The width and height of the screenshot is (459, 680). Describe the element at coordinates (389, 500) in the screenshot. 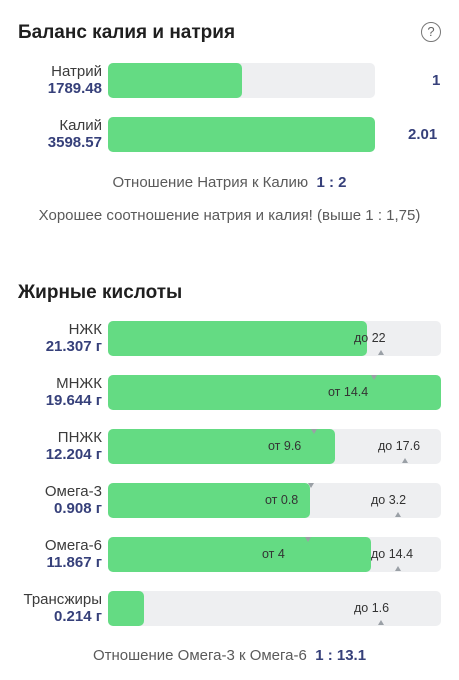

I see `max-norm-label: до 3.2` at that location.